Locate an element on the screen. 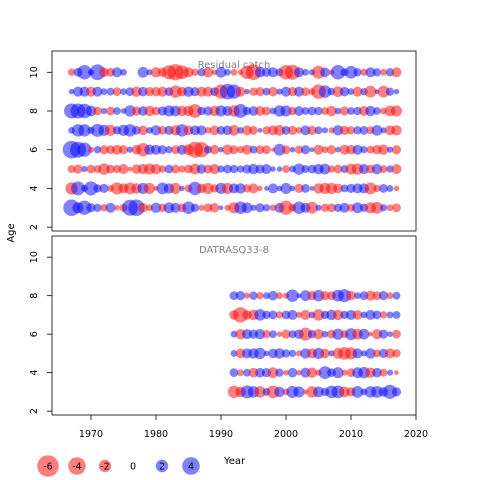 The width and height of the screenshot is (480, 480). x-tick-label: 2000 is located at coordinates (286, 434).